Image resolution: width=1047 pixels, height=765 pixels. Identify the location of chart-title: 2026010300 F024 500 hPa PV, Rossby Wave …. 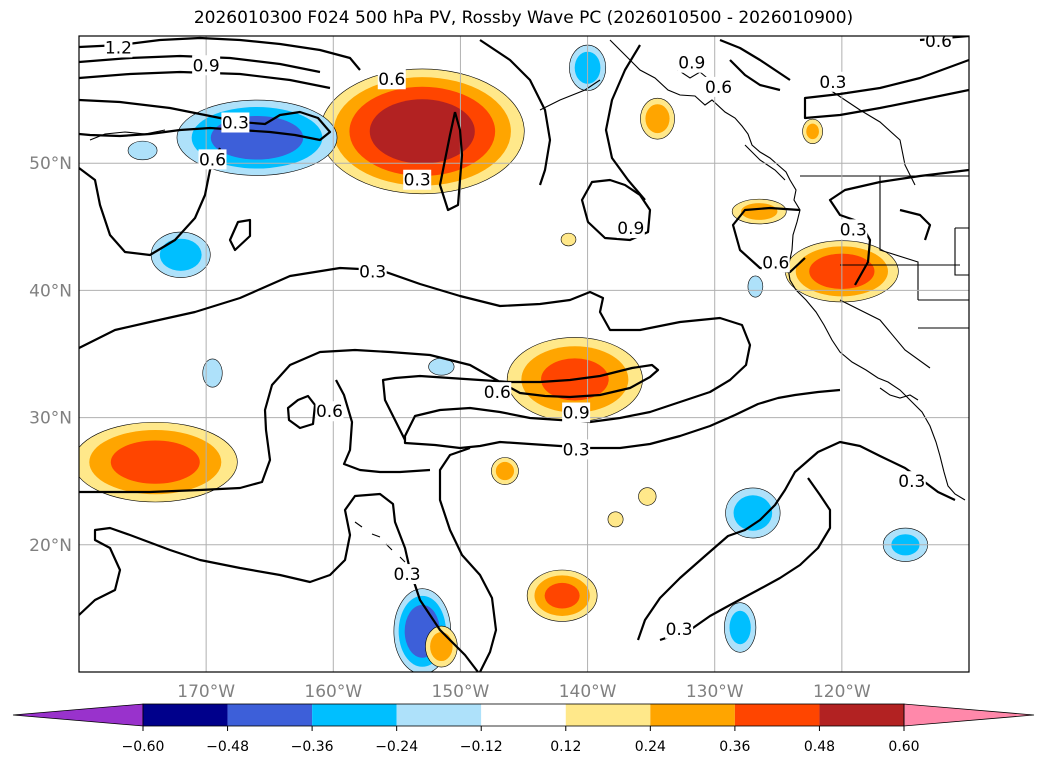
(523, 18).